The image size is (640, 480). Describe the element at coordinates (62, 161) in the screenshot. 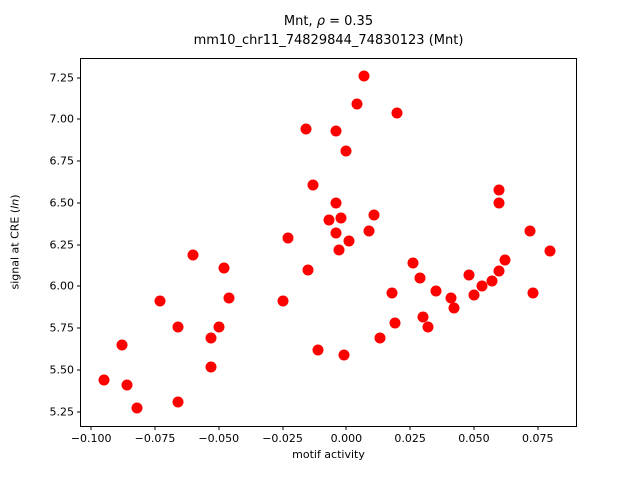

I see `y-tick-label: 6.75` at that location.